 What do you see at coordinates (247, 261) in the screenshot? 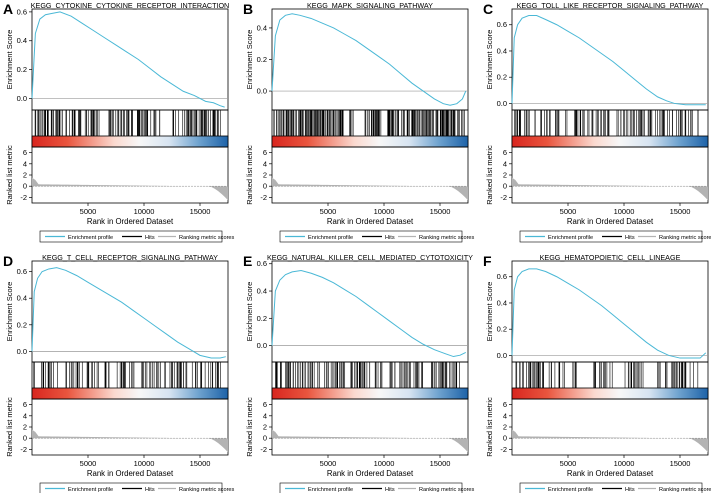
I see `panel-letter: E` at bounding box center [247, 261].